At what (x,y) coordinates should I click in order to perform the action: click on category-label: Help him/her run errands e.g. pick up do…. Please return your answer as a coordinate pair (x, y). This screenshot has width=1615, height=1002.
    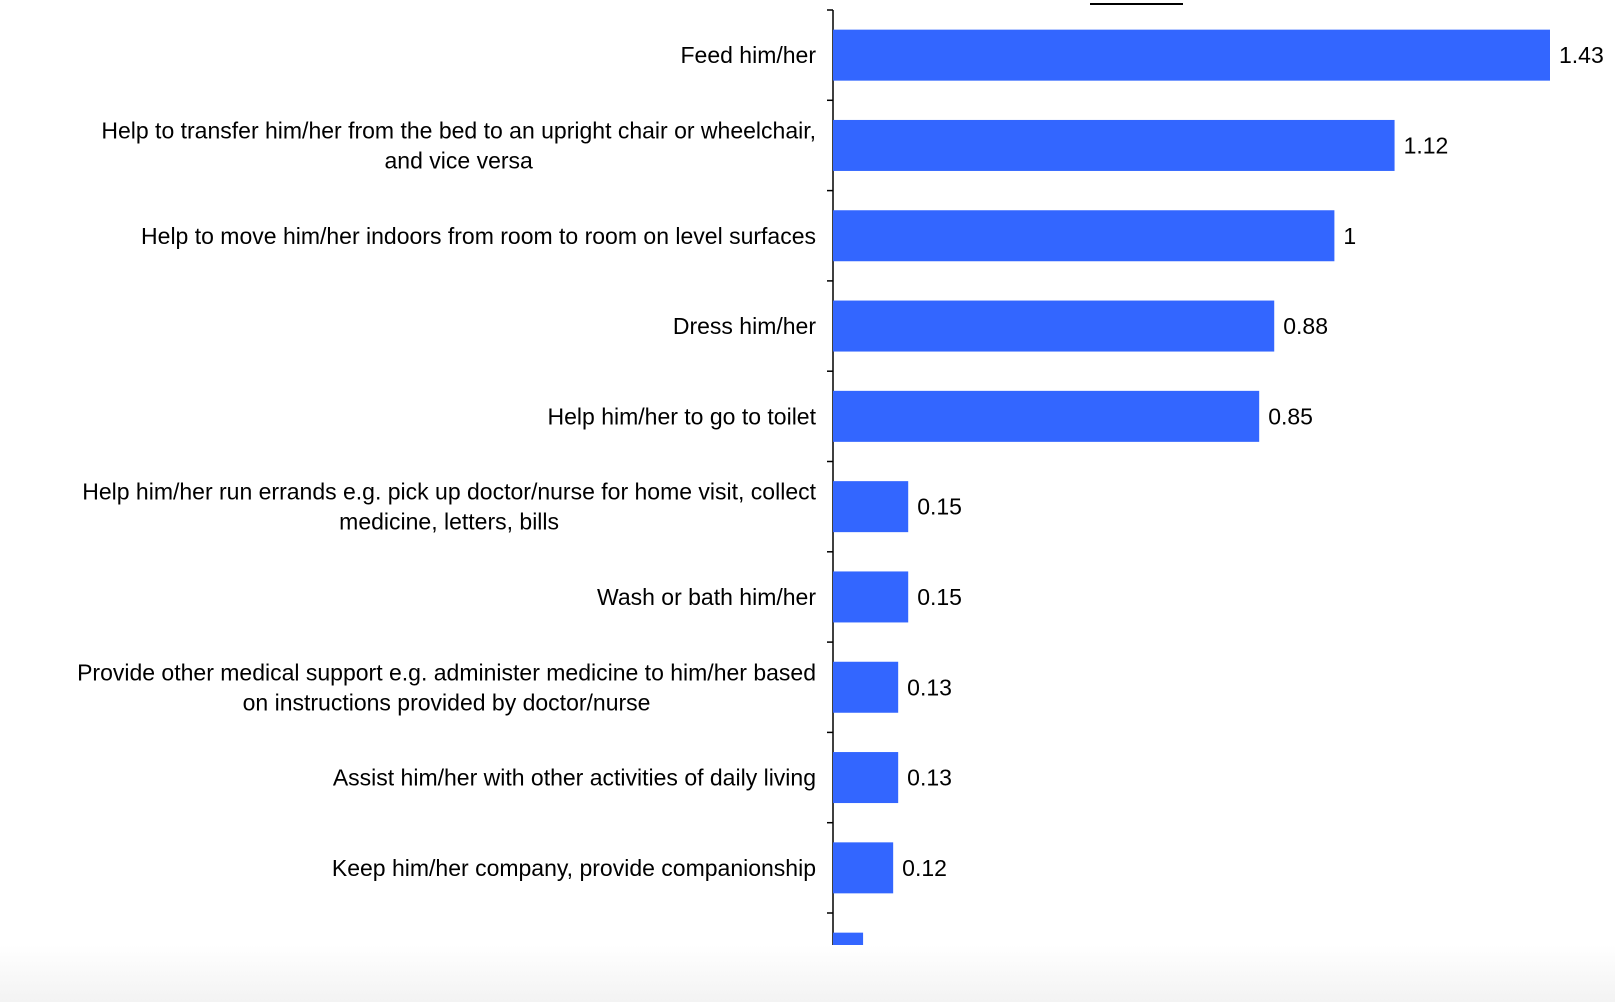
    Looking at the image, I should click on (449, 507).